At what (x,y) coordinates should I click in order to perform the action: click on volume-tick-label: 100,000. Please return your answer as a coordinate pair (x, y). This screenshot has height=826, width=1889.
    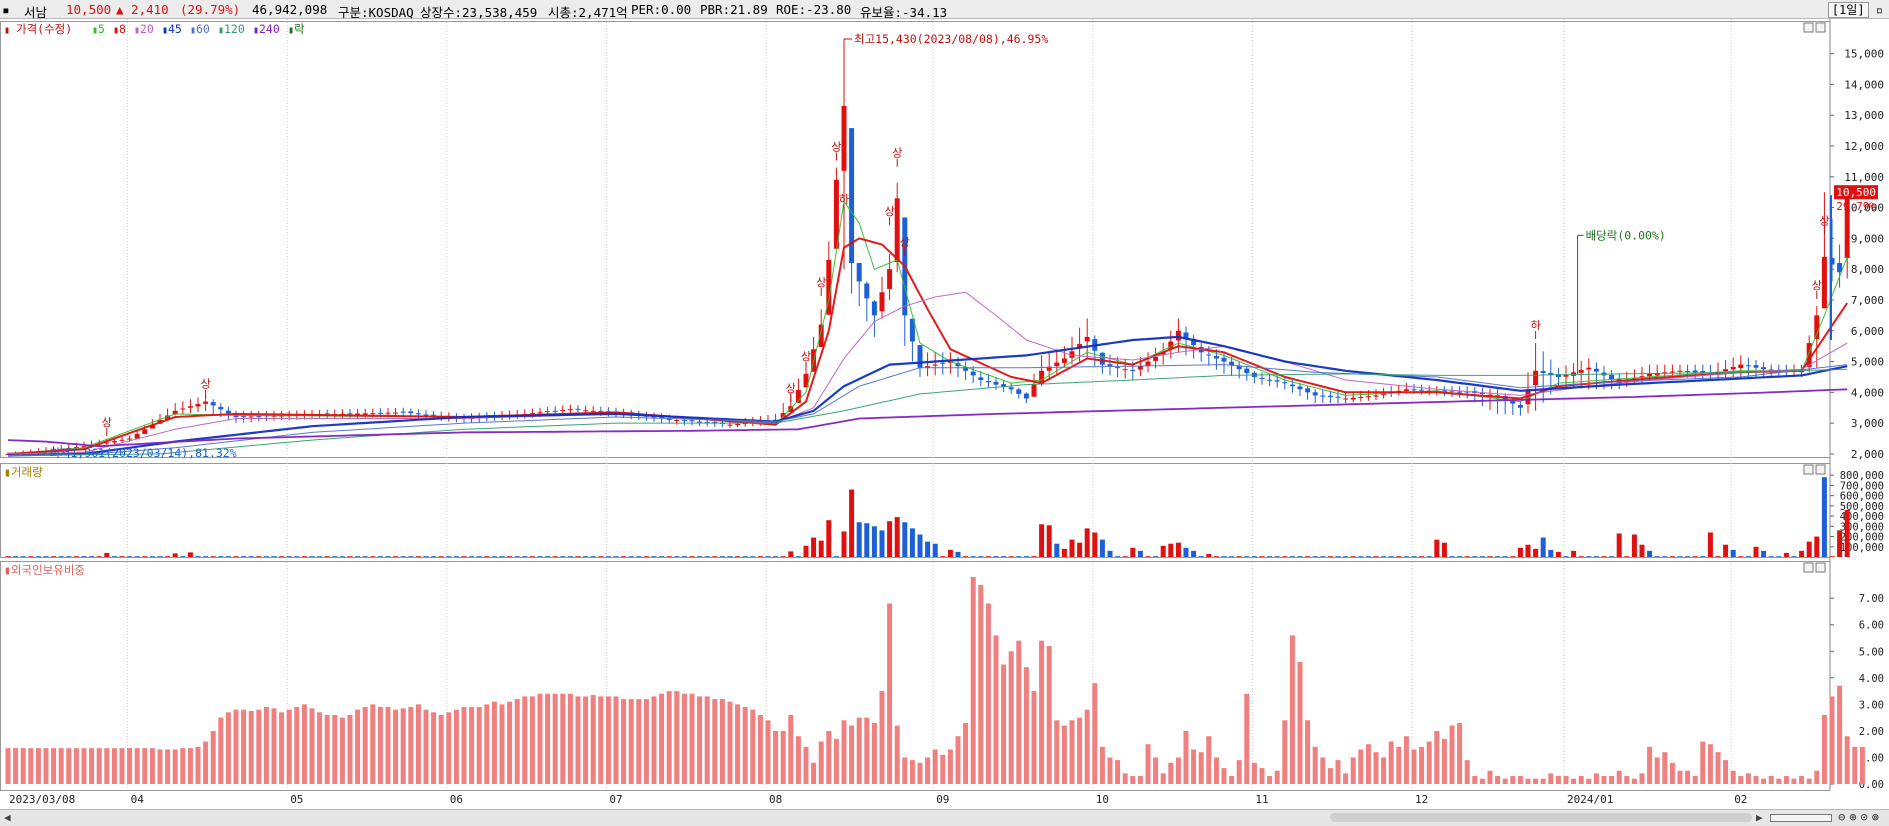
    Looking at the image, I should click on (1862, 548).